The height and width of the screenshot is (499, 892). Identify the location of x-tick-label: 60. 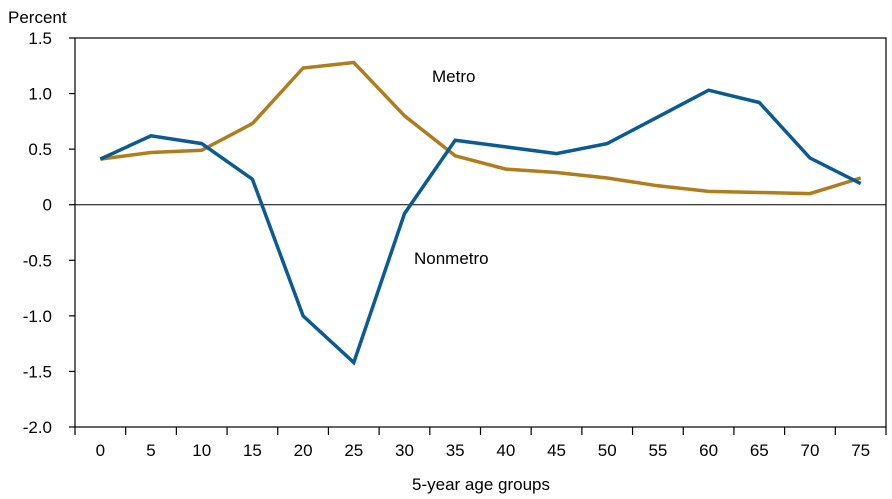
(708, 450).